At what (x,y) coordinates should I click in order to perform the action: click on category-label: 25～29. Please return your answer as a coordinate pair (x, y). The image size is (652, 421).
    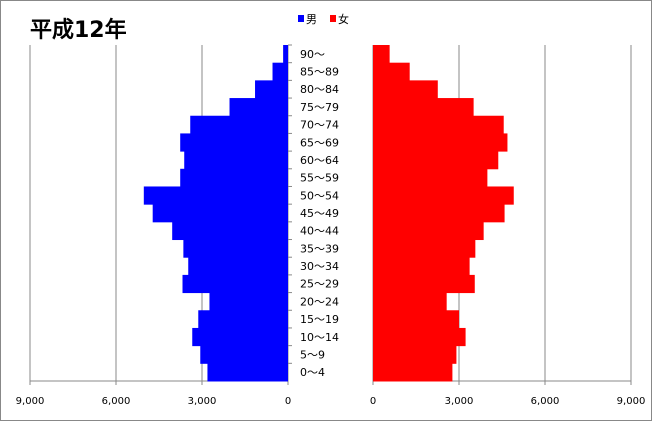
    Looking at the image, I should click on (319, 284).